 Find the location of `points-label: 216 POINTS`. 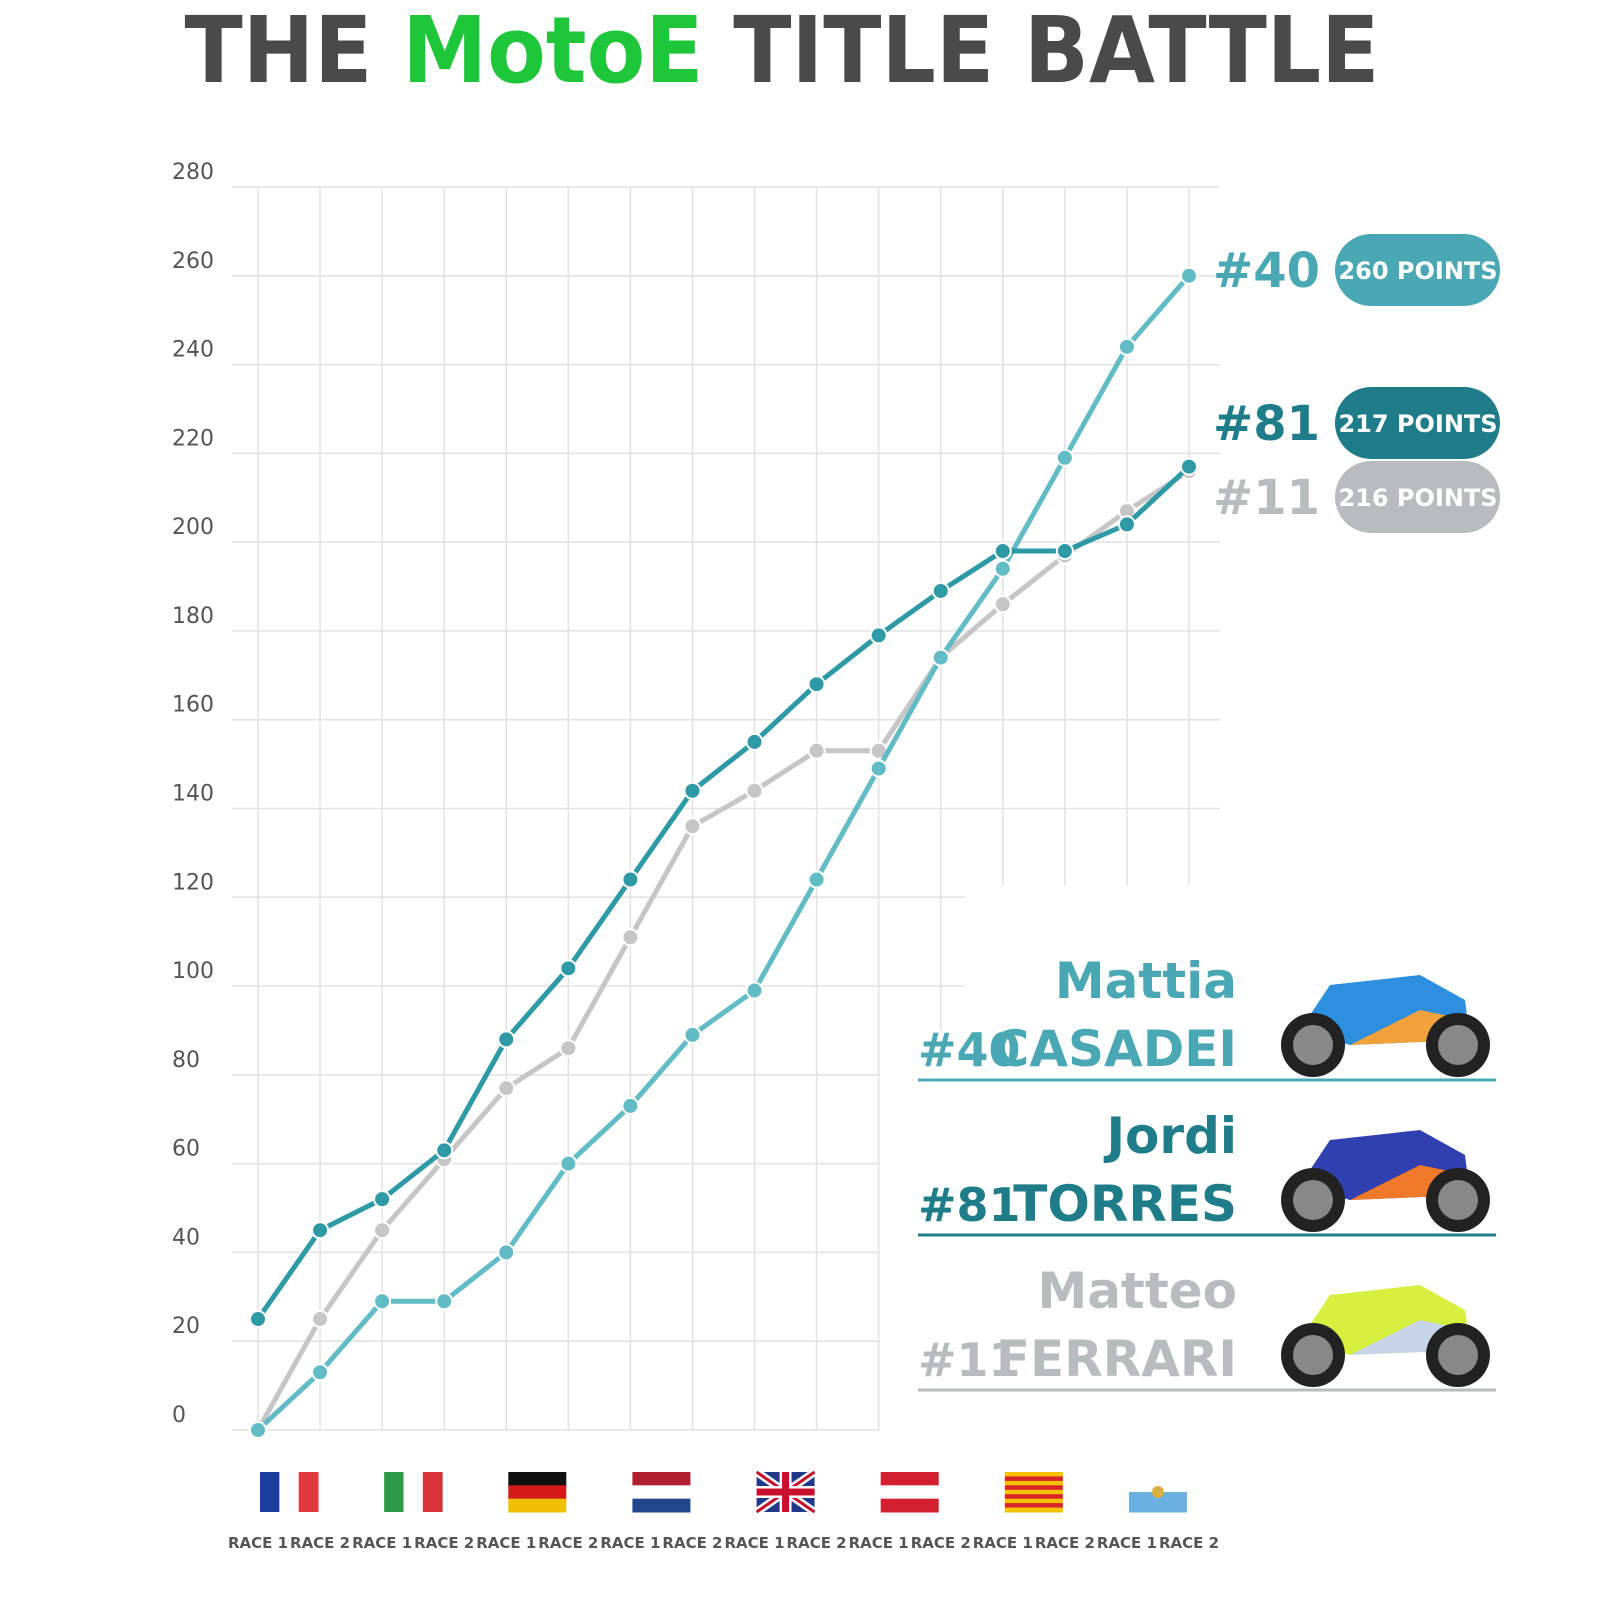

points-label: 216 POINTS is located at coordinates (1417, 498).